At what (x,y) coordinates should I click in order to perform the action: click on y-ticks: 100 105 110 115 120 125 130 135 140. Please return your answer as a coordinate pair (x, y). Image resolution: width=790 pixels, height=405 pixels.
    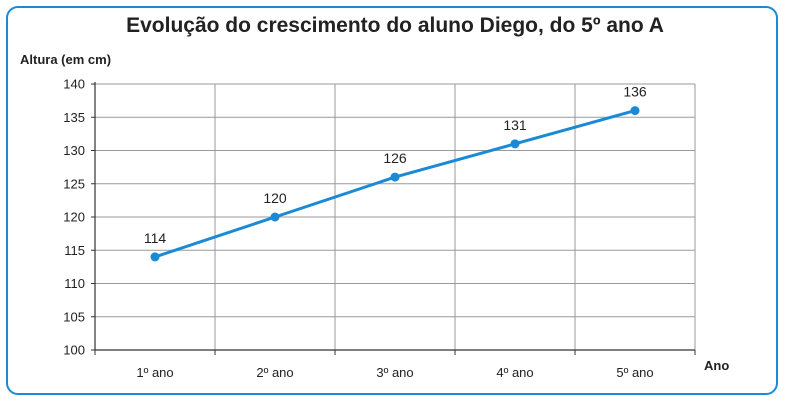
    Looking at the image, I should click on (74, 217).